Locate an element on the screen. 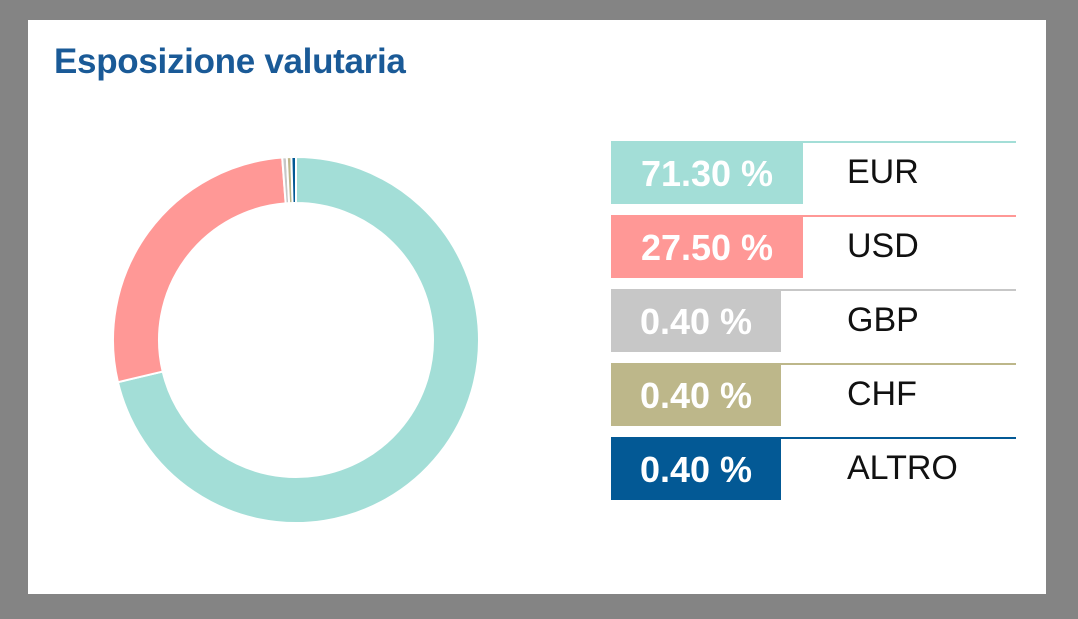  donut-slice-altro is located at coordinates (293, 180).